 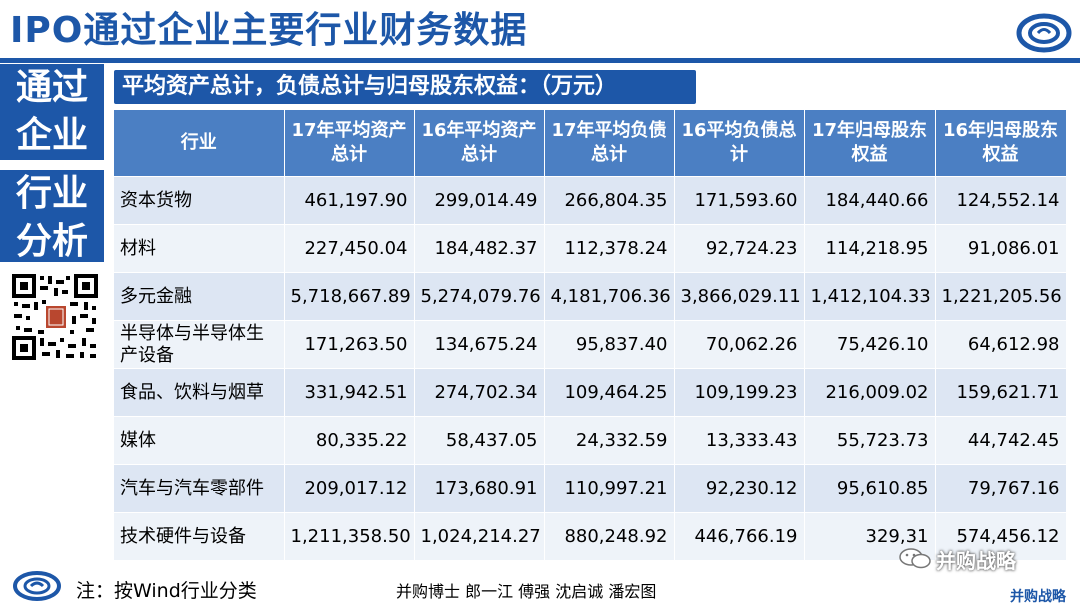 I want to click on industry-cell: 食品、饮料与烟草, so click(x=199, y=392).